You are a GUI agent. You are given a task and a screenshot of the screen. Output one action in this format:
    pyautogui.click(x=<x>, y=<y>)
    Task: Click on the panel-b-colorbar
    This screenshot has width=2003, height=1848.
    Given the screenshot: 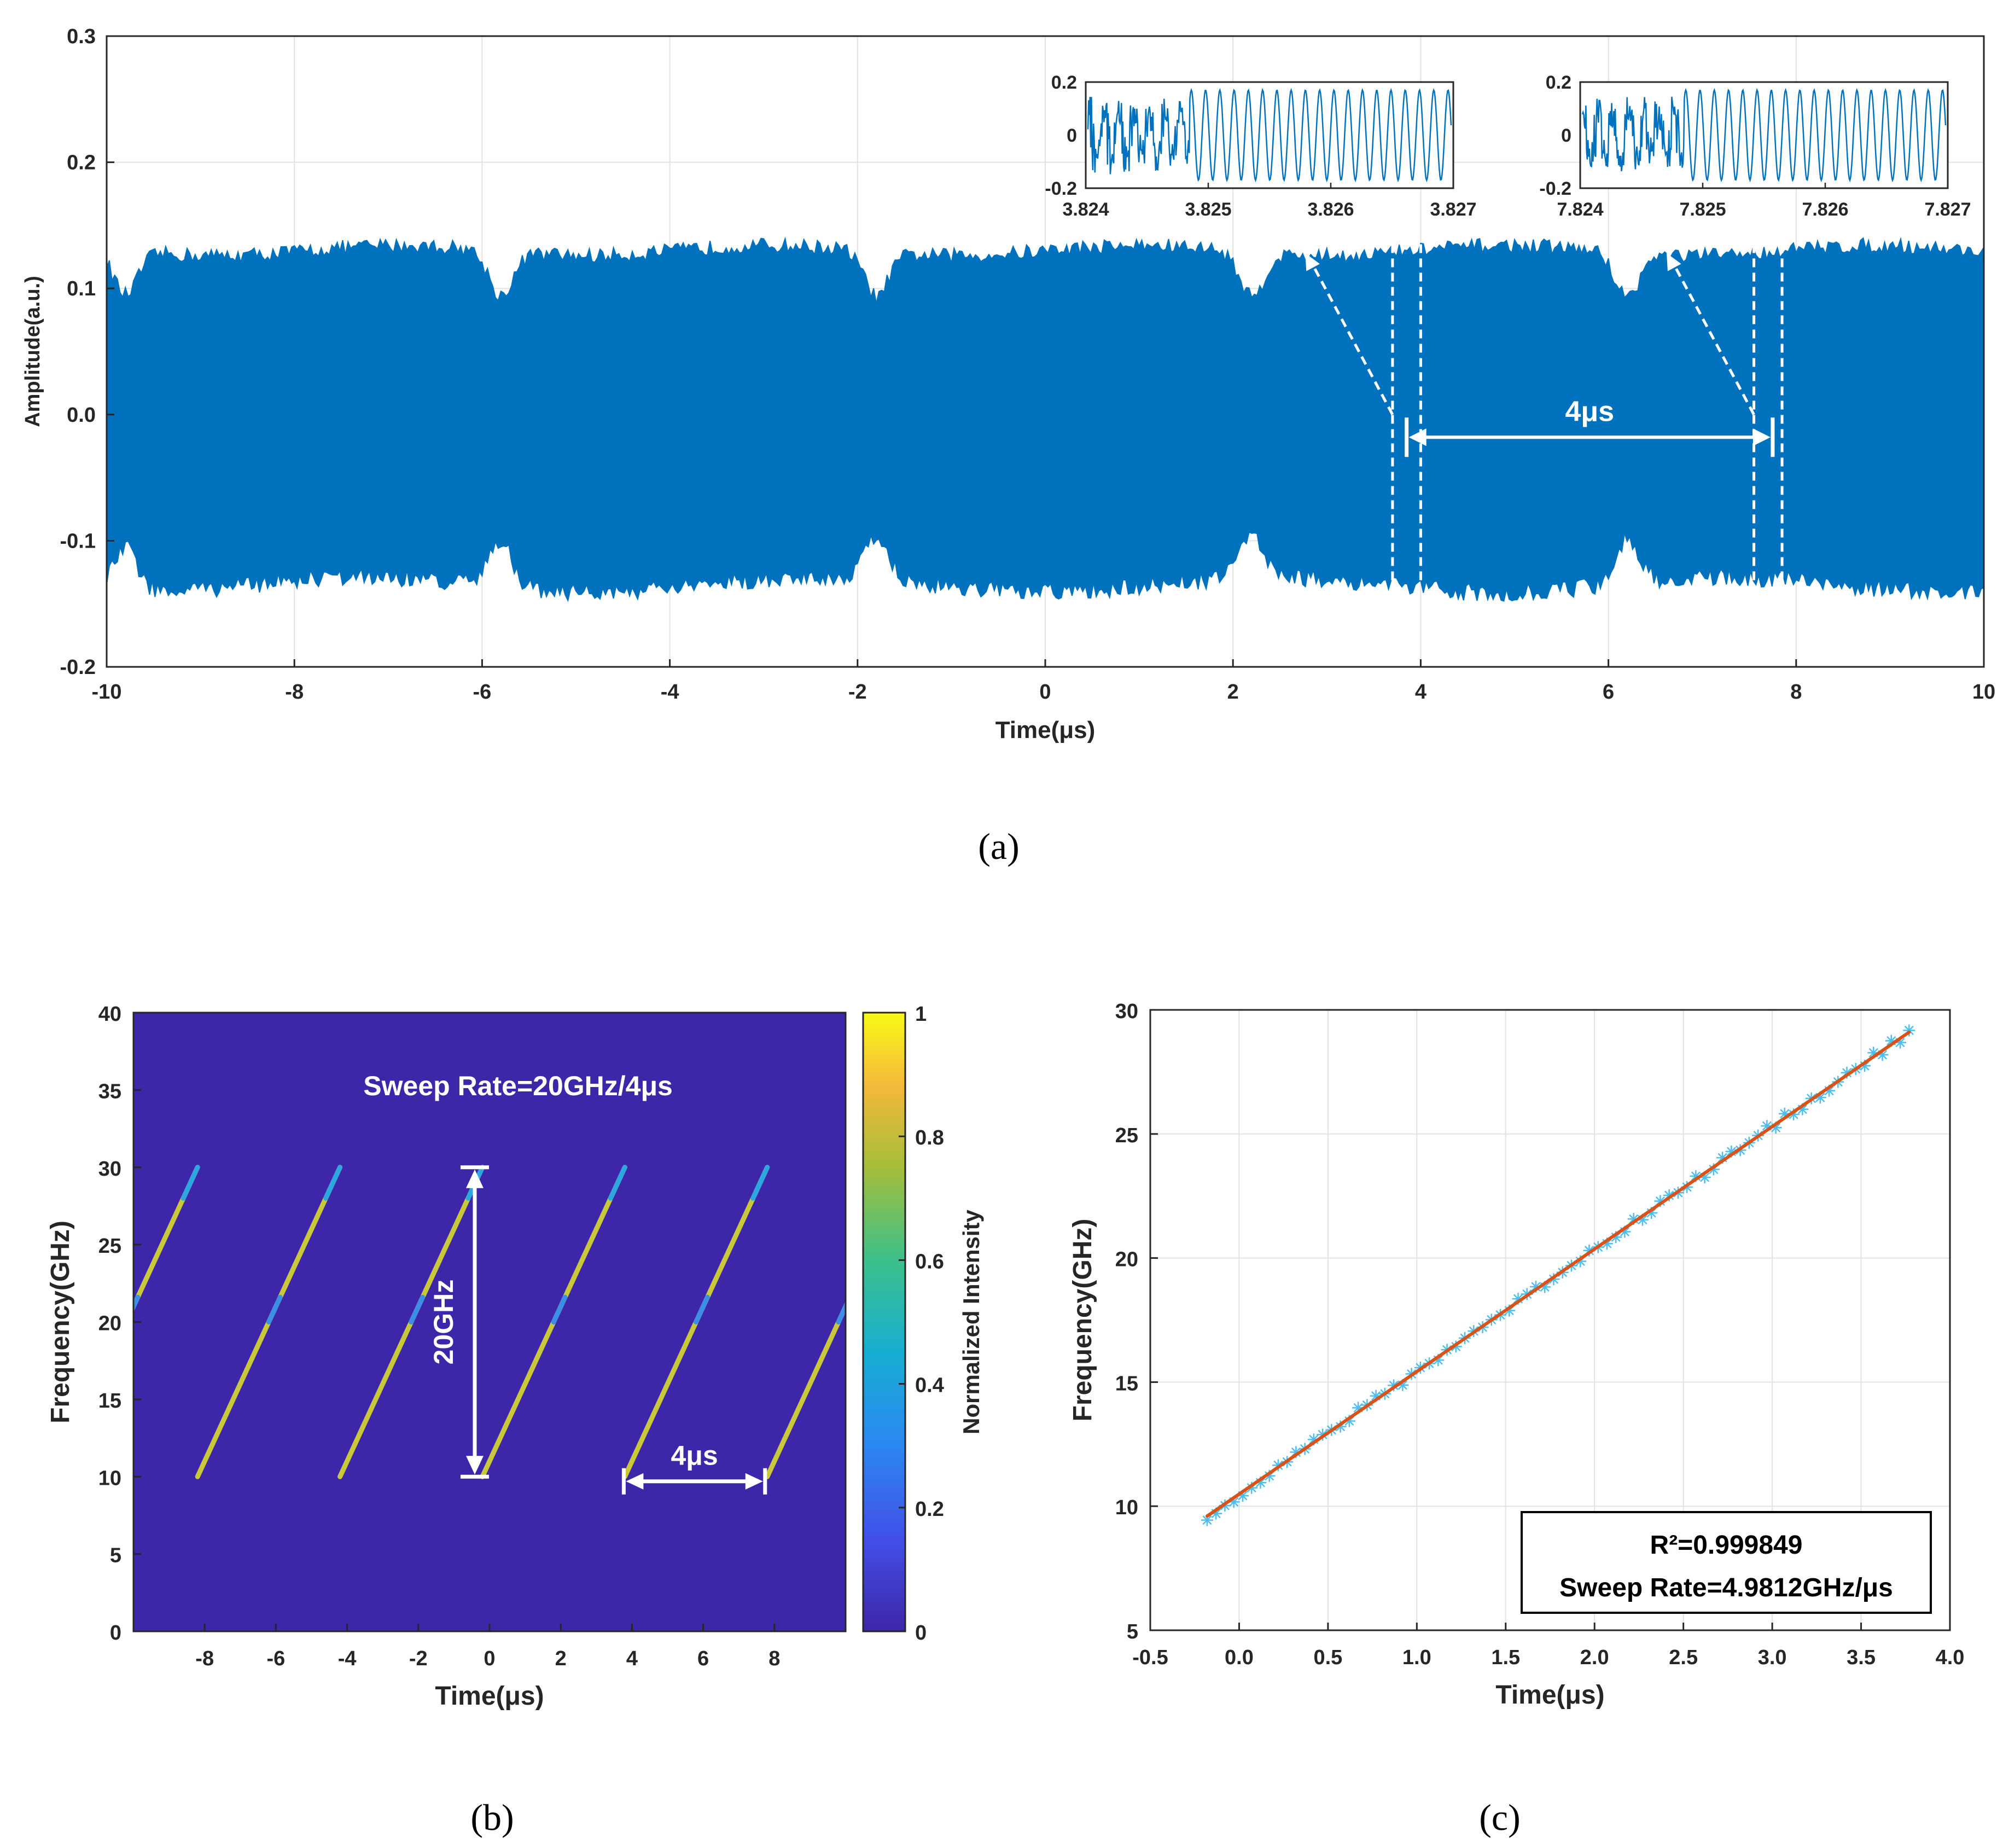 What is the action you would take?
    pyautogui.click(x=884, y=1322)
    